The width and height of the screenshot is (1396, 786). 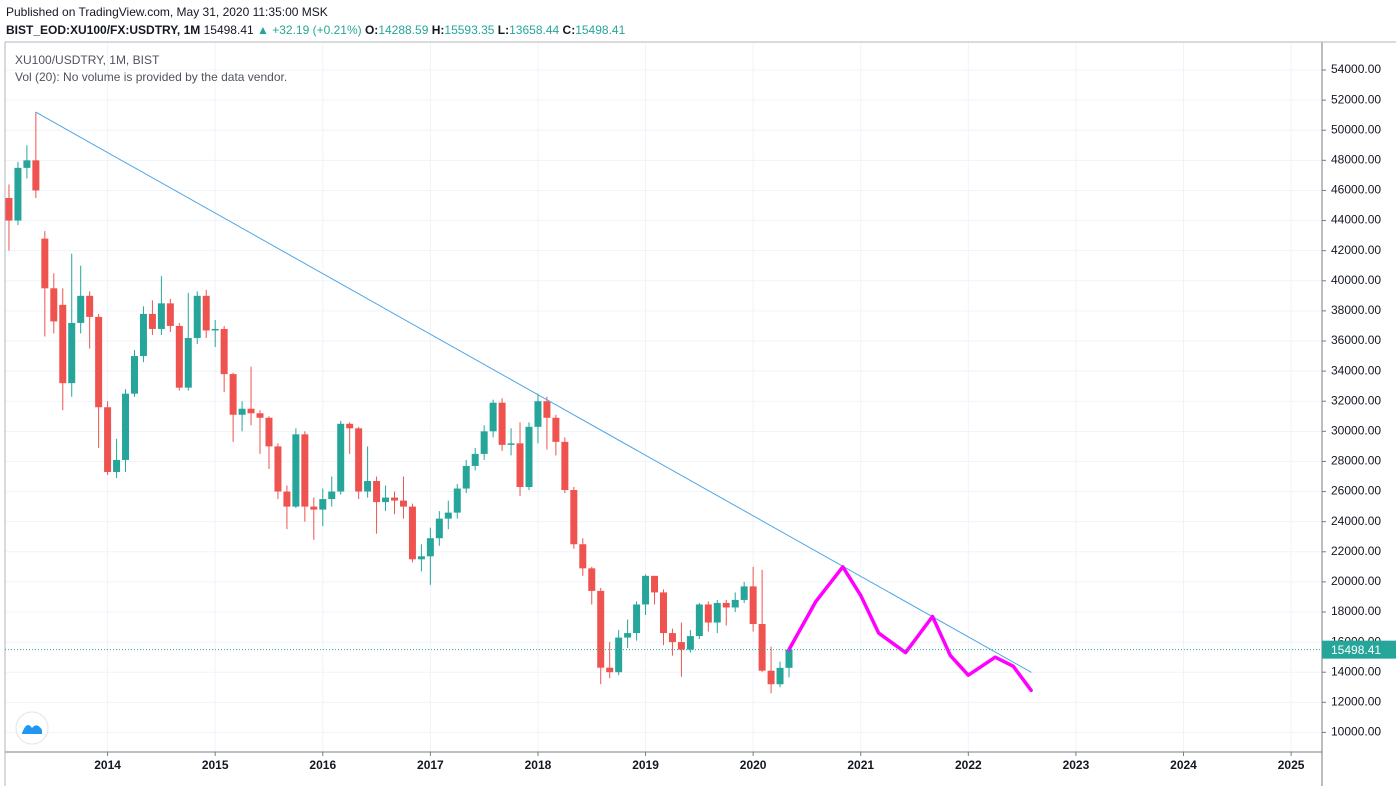 What do you see at coordinates (503, 30) in the screenshot?
I see `l-label: L:` at bounding box center [503, 30].